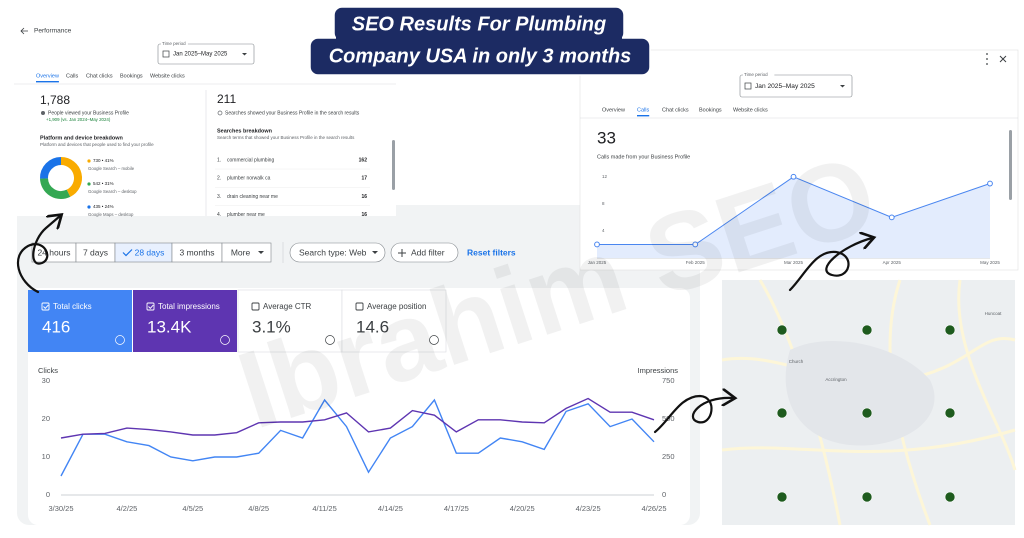  What do you see at coordinates (372, 326) in the screenshot?
I see `metric-value: 14.6` at bounding box center [372, 326].